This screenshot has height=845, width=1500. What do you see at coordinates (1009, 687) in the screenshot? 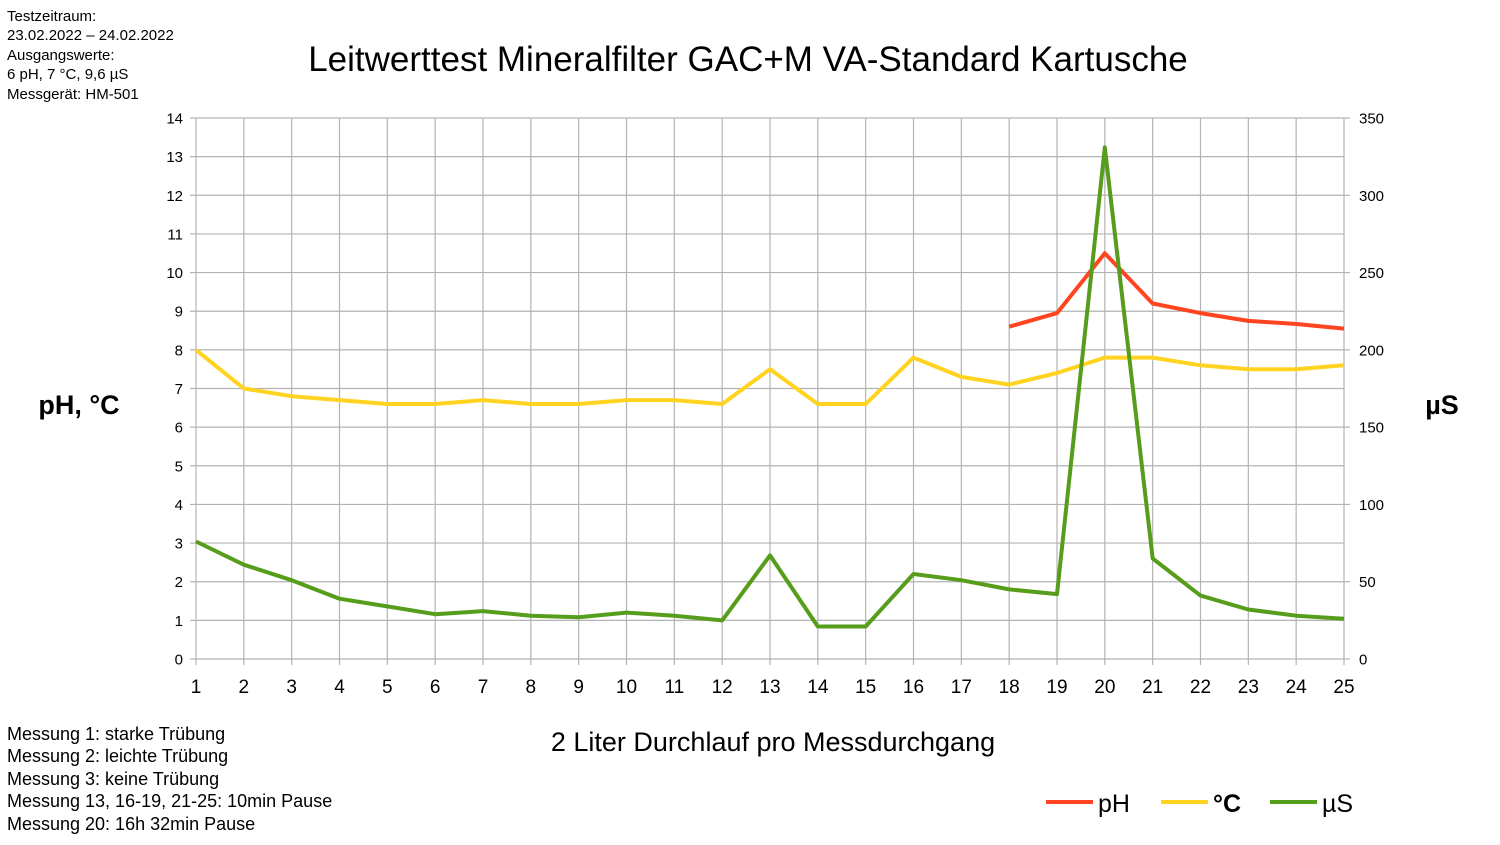
I see `x-tick-label: 18` at bounding box center [1009, 687].